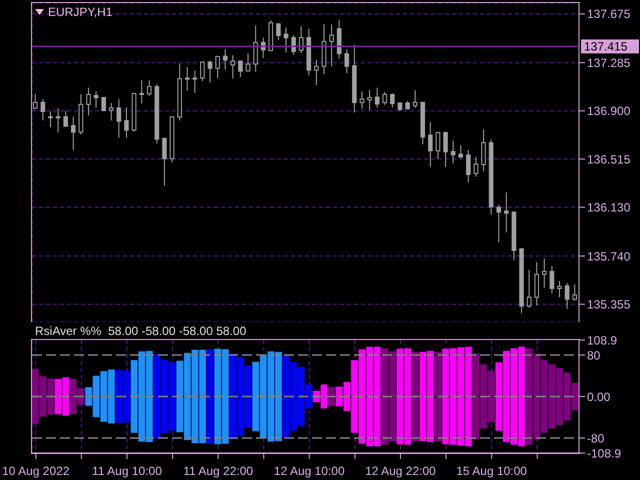 The width and height of the screenshot is (640, 480). I want to click on x-tick-label: 11 Aug 22:00, so click(218, 471).